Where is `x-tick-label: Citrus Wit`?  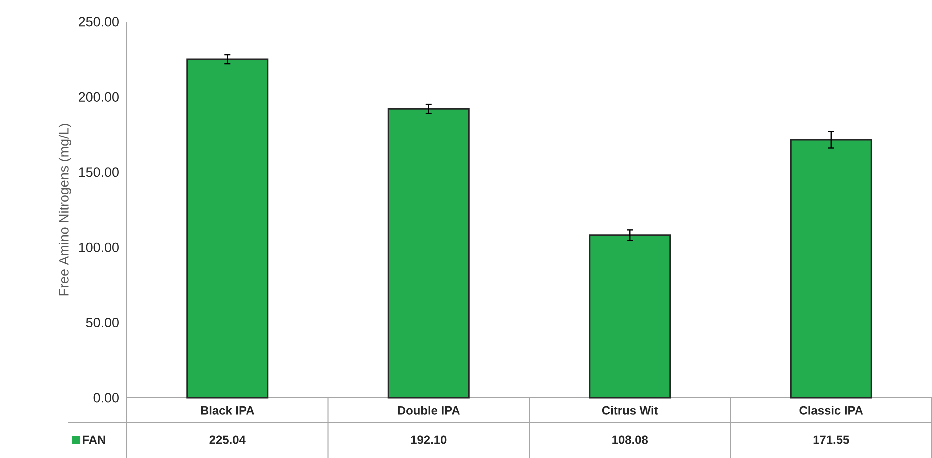
x-tick-label: Citrus Wit is located at coordinates (630, 410).